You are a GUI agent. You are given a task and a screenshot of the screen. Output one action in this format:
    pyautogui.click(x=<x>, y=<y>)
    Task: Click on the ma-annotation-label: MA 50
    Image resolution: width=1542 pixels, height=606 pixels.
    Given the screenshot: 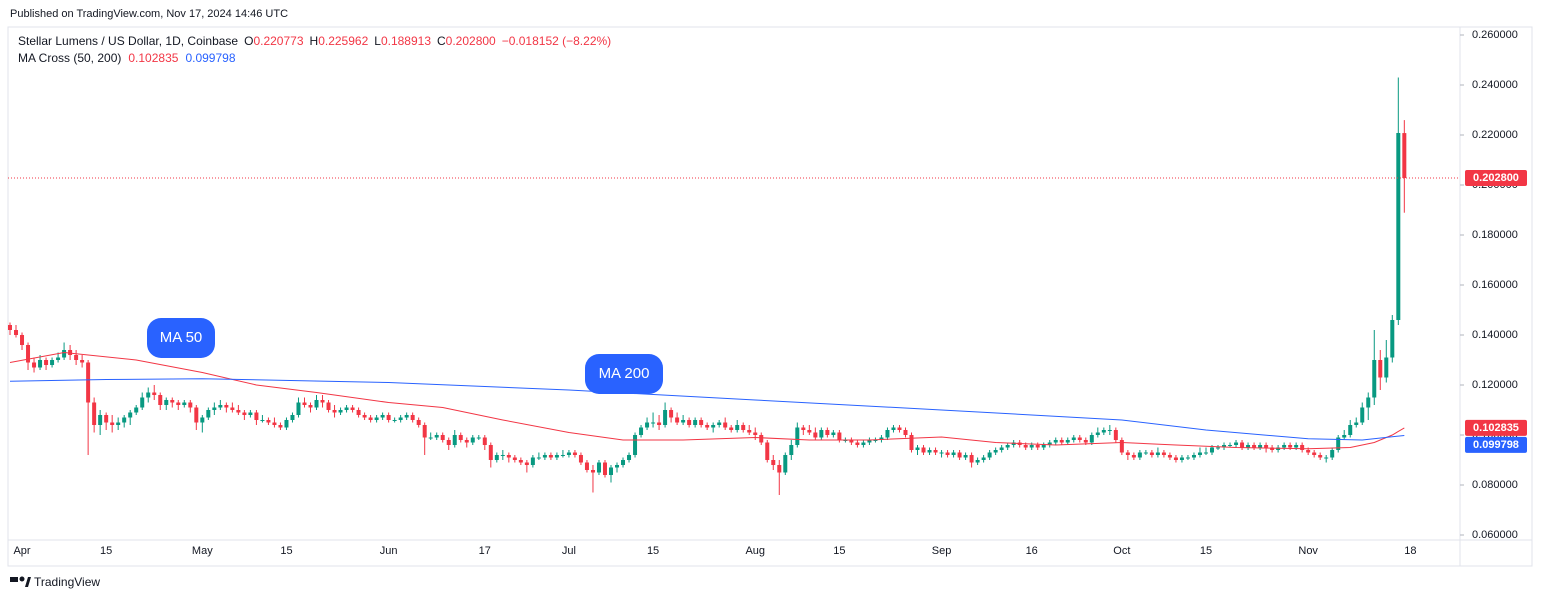 What is the action you would take?
    pyautogui.click(x=181, y=337)
    